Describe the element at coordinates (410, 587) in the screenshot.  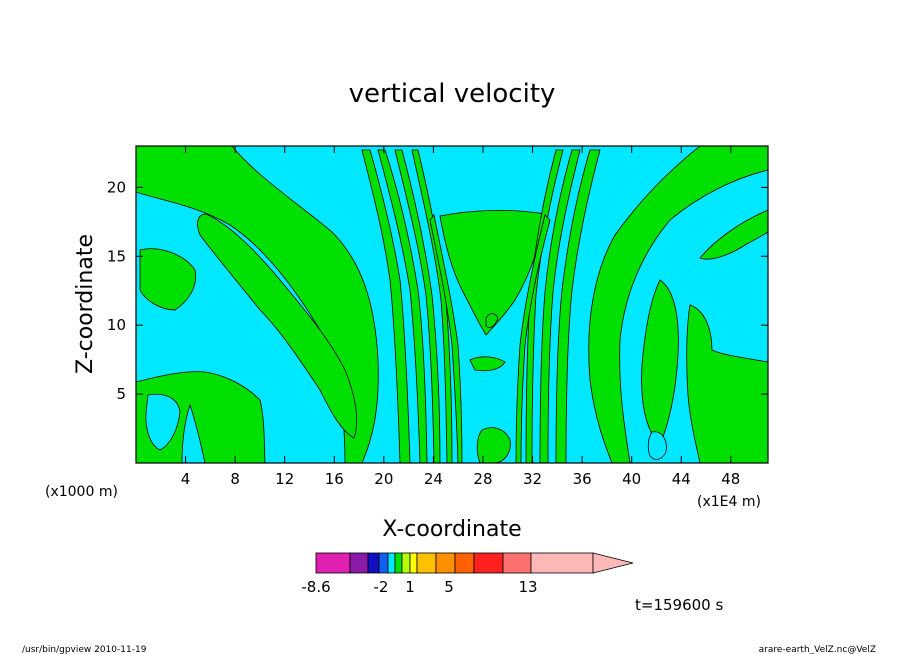
I see `colorbar-tick-label: 1` at that location.